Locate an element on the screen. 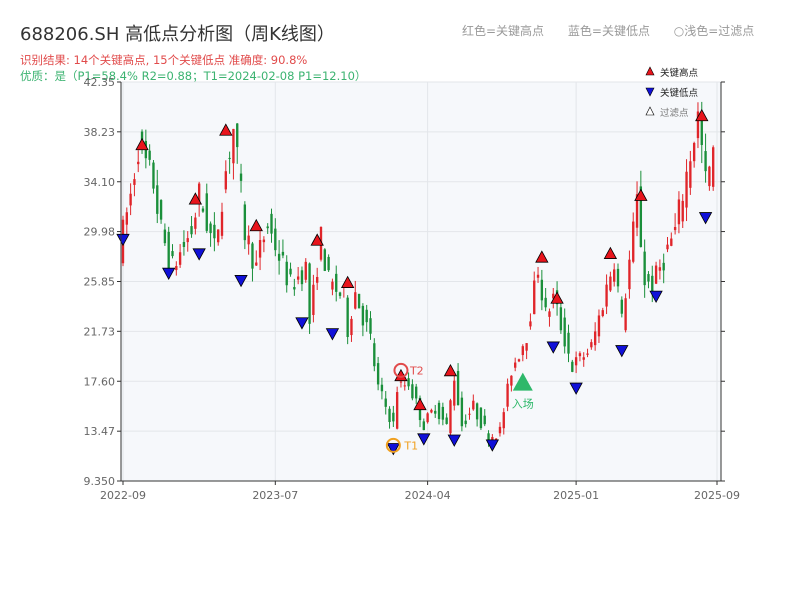 The image size is (800, 600). t1-circle is located at coordinates (393, 445).